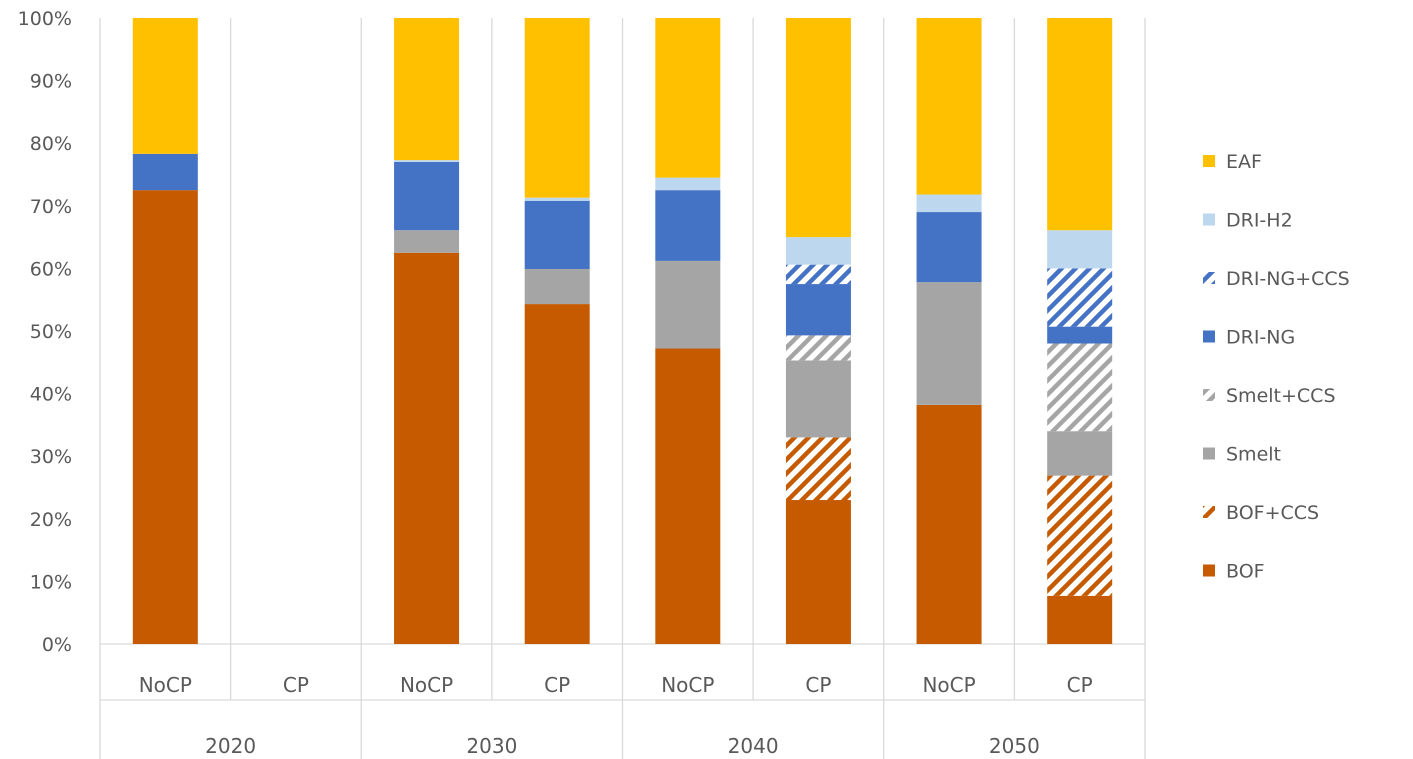 The image size is (1413, 759). What do you see at coordinates (491, 746) in the screenshot?
I see `year-label: 2030` at bounding box center [491, 746].